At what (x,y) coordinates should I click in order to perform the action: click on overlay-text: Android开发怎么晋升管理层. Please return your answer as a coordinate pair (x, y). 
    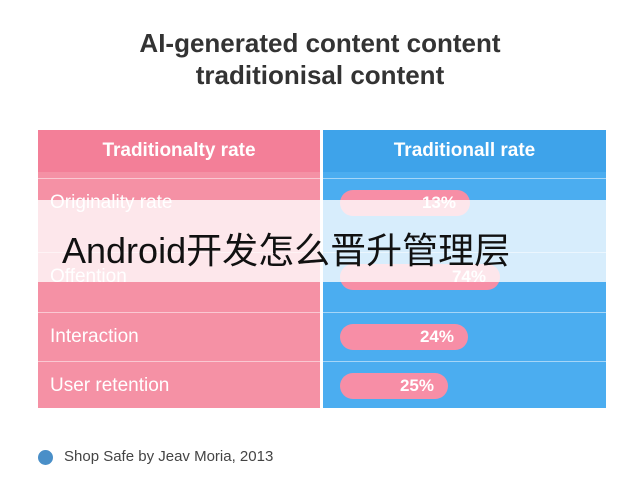
    Looking at the image, I should click on (286, 250).